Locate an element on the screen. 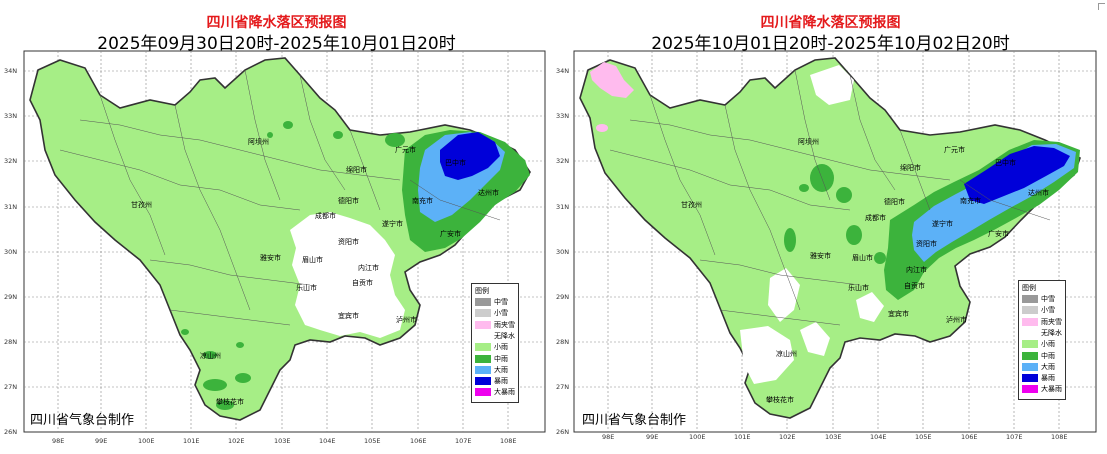 This screenshot has width=1107, height=454. corner-mark is located at coordinates (1101, 6).